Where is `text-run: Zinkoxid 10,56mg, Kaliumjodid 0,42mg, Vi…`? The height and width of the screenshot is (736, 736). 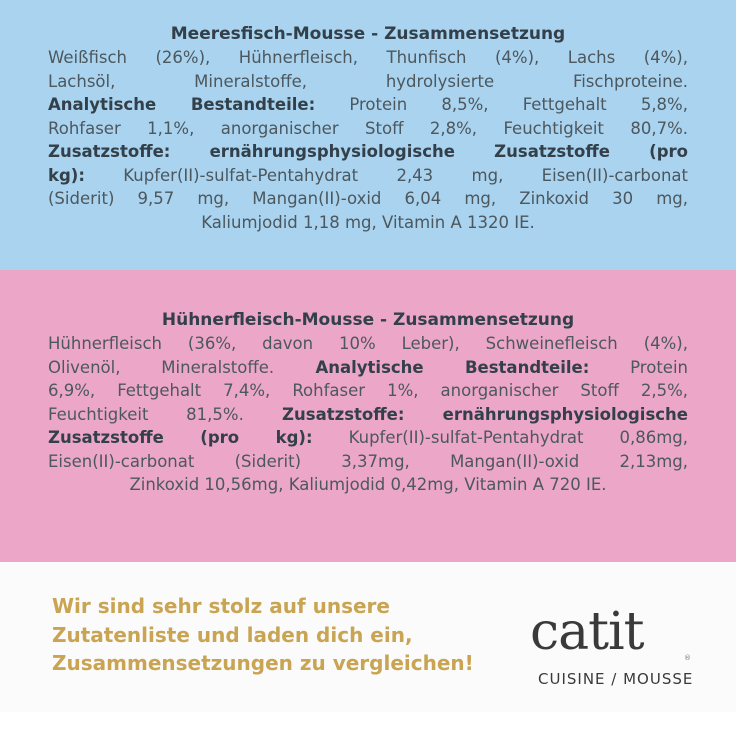 text-run: Zinkoxid 10,56mg, Kaliumjodid 0,42mg, Vi… is located at coordinates (368, 484).